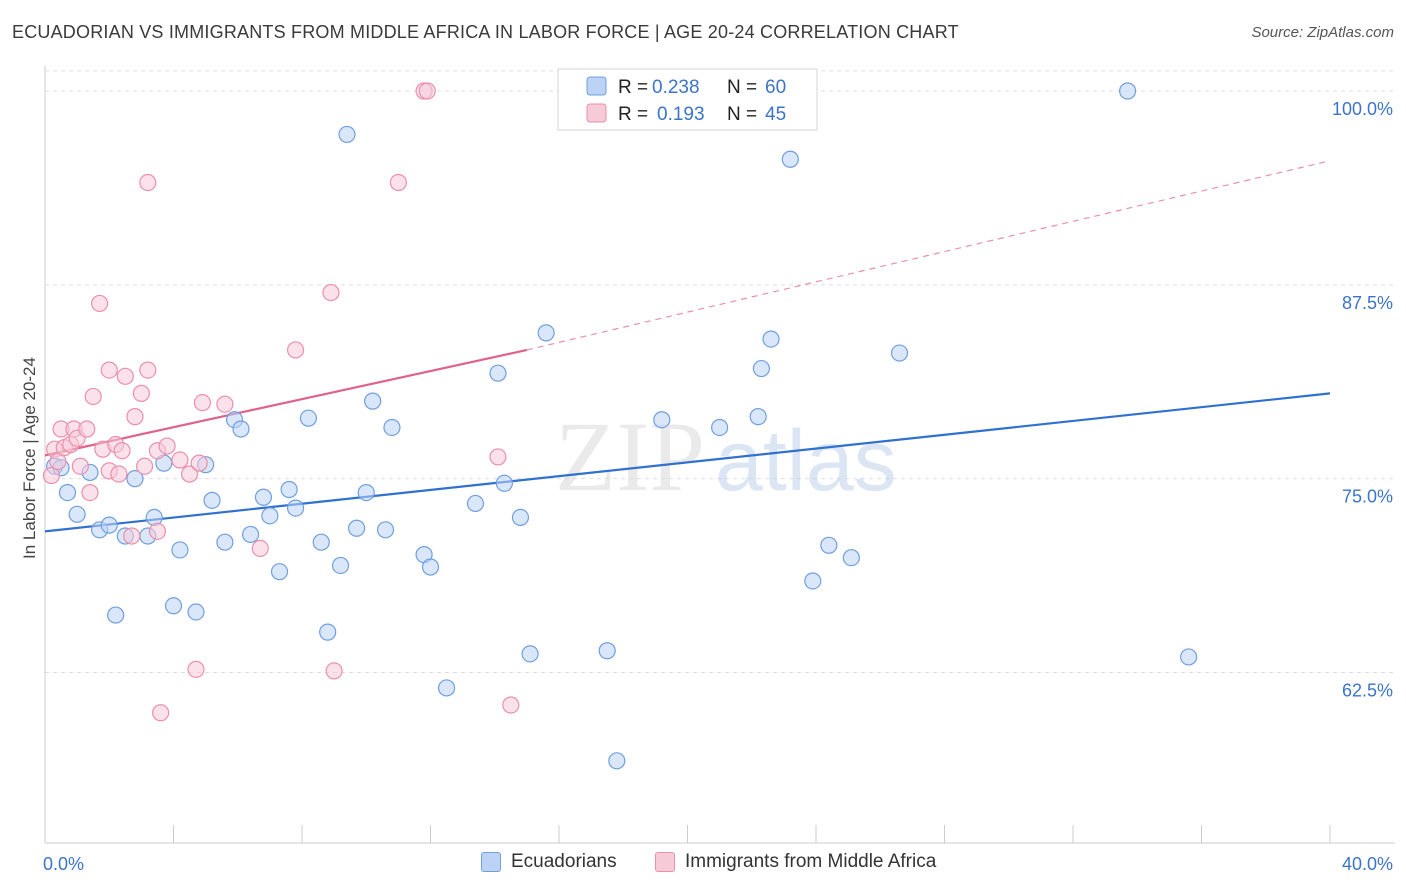 Image resolution: width=1406 pixels, height=892 pixels. I want to click on y-tick-label: 87.5%, so click(1367, 303).